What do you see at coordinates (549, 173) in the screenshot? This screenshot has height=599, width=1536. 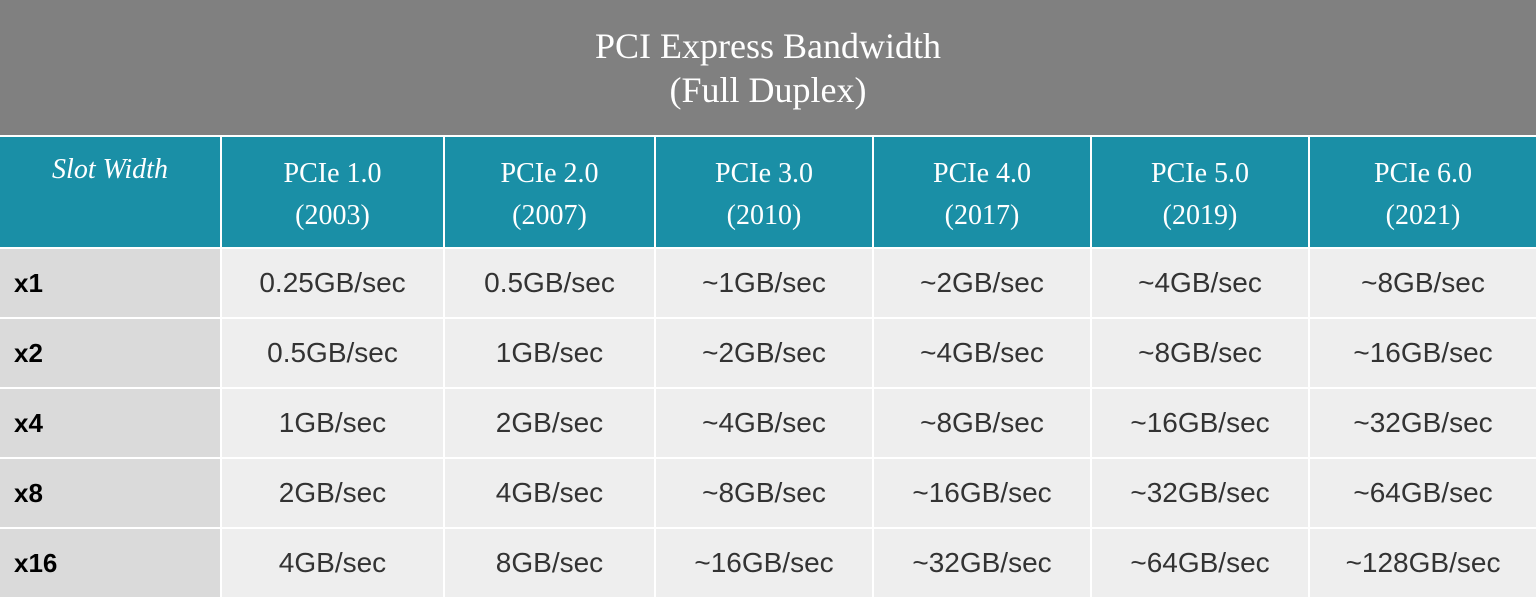 I see `column-name: PCIe 2.0` at bounding box center [549, 173].